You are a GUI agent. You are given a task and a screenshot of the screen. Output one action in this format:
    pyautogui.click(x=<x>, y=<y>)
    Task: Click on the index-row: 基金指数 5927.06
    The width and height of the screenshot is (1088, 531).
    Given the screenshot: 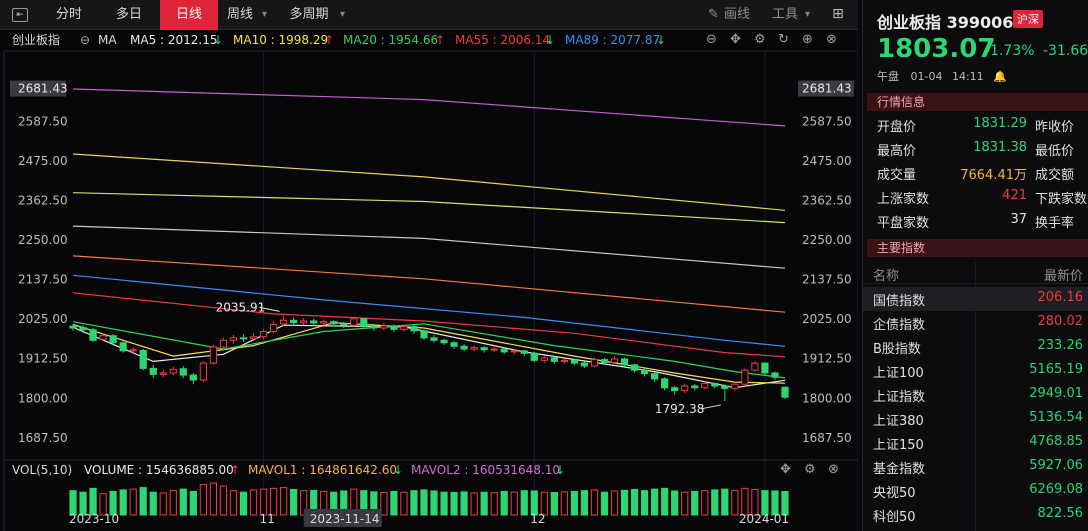 What is the action you would take?
    pyautogui.click(x=975, y=467)
    